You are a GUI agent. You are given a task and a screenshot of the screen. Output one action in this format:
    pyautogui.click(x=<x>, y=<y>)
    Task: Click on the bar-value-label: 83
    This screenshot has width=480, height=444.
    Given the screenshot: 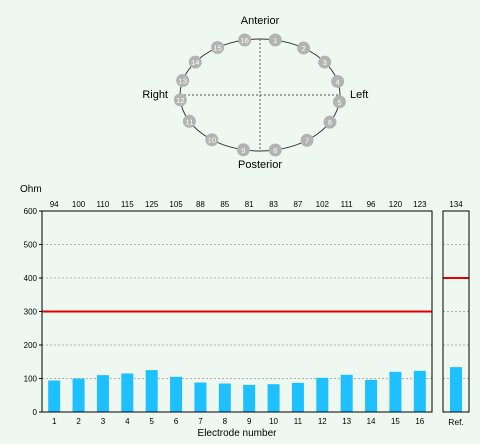 What is the action you would take?
    pyautogui.click(x=273, y=204)
    